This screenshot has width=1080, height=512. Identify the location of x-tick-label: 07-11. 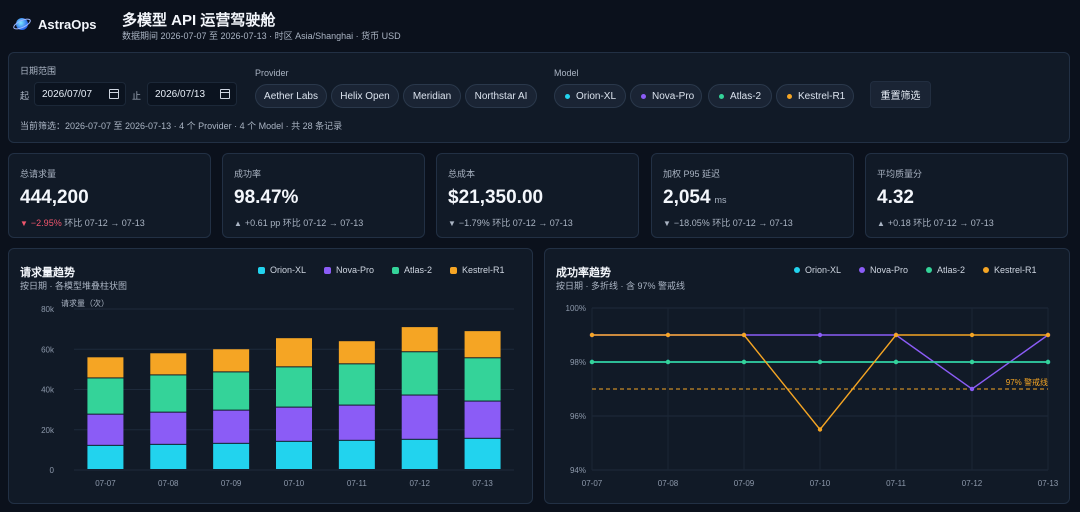
(357, 483).